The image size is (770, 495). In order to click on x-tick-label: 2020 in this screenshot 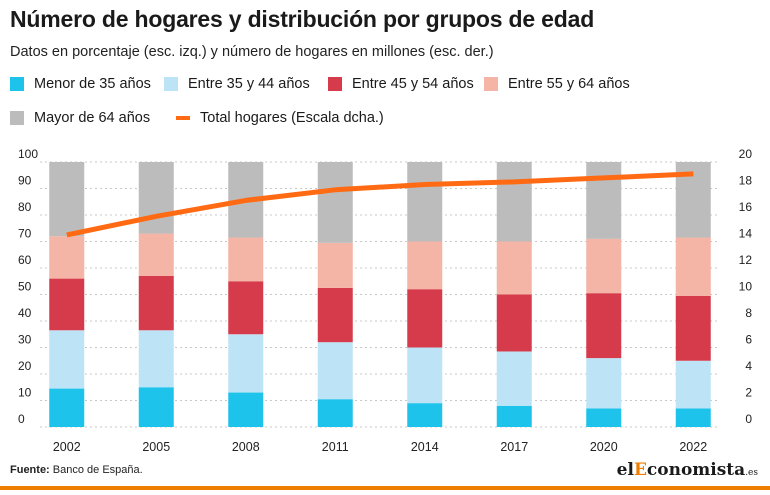, I will do `click(604, 447)`.